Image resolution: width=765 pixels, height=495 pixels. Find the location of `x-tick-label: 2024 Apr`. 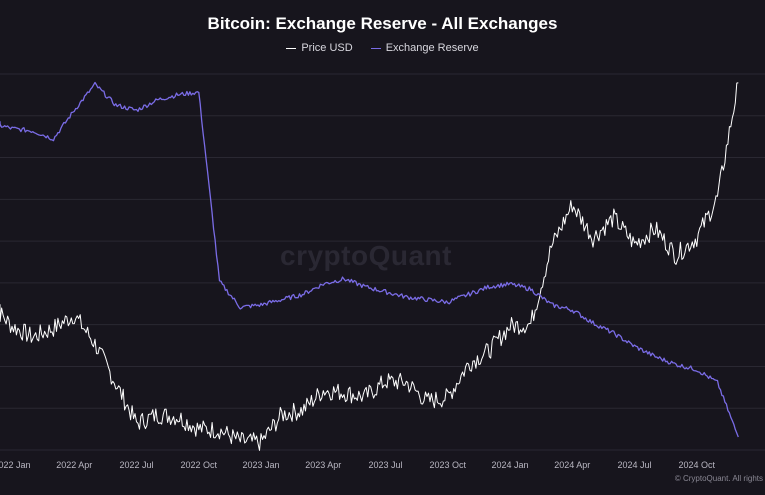

x-tick-label: 2024 Apr is located at coordinates (572, 465).